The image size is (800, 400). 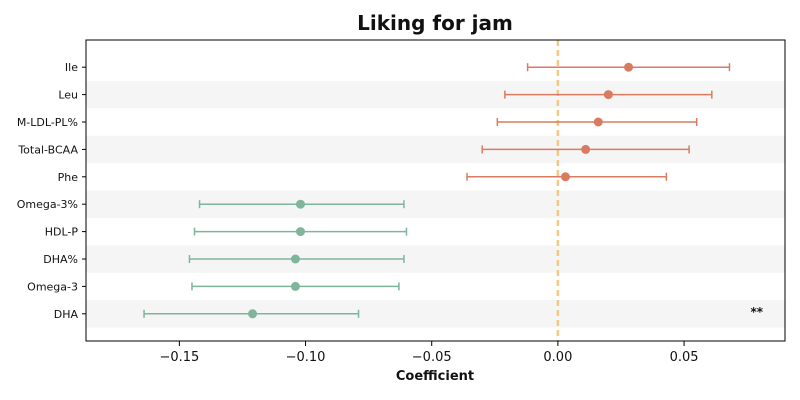 What do you see at coordinates (306, 357) in the screenshot?
I see `x-tick-label: −0.10` at bounding box center [306, 357].